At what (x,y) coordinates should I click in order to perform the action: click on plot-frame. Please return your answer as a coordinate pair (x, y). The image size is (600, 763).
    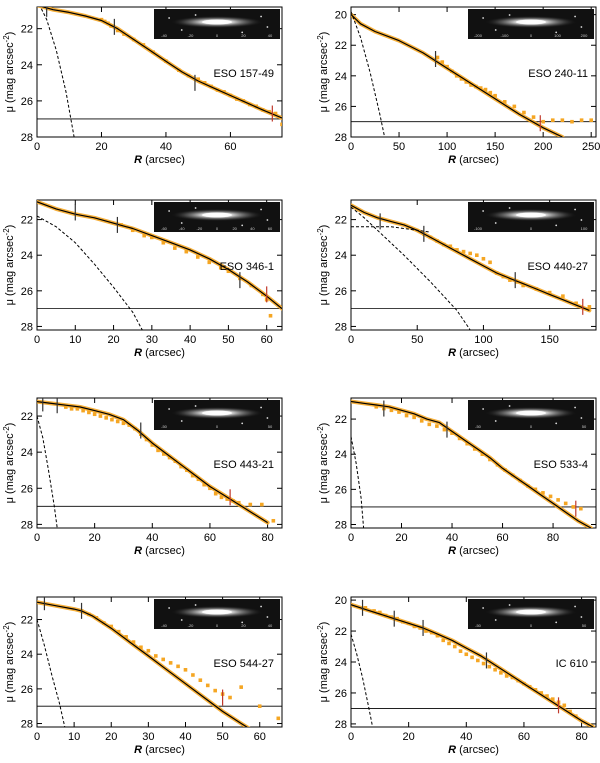
    Looking at the image, I should click on (473, 463).